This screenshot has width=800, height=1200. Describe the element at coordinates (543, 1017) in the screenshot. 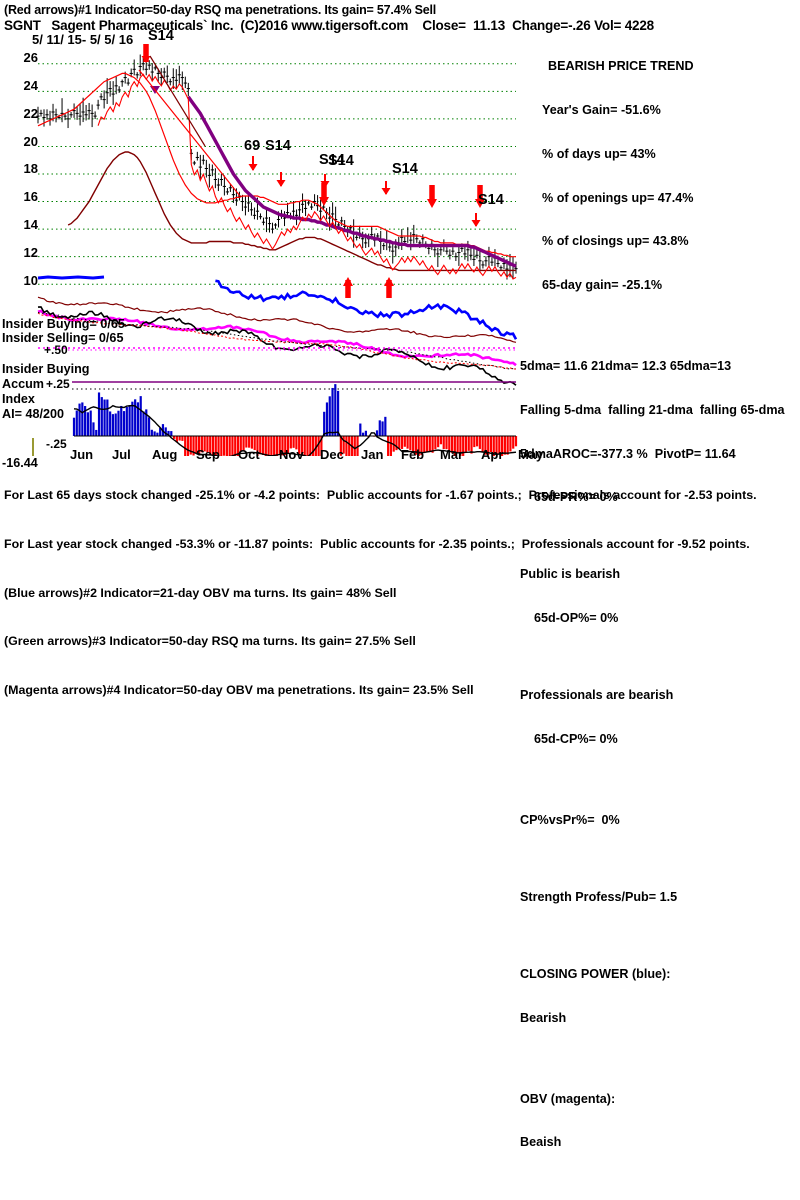

I see `closing-power-value: Bearish` at that location.